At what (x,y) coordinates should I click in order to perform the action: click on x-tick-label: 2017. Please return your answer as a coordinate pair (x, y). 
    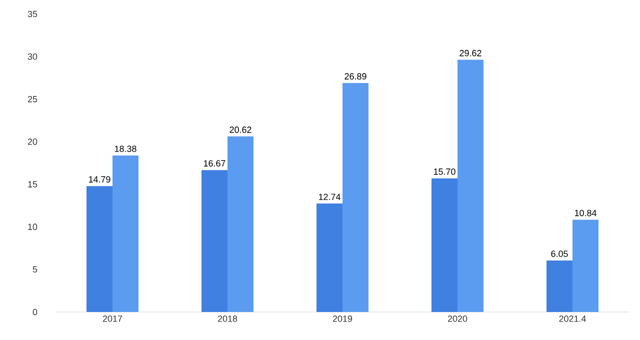
    Looking at the image, I should click on (112, 319).